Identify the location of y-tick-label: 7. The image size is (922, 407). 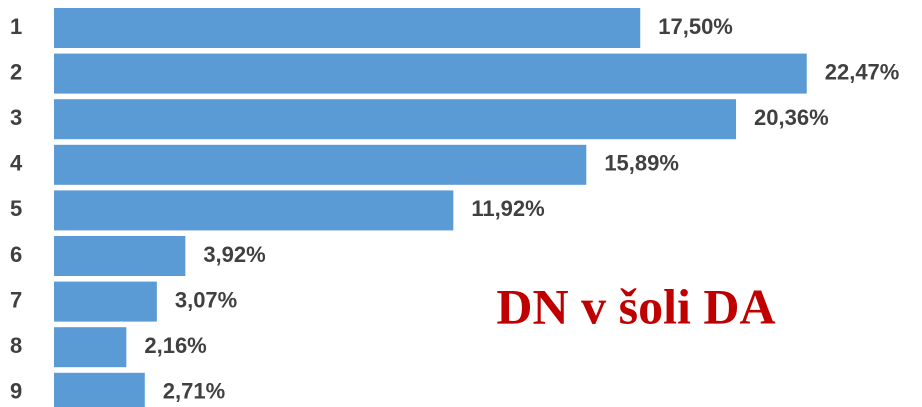
(16, 299).